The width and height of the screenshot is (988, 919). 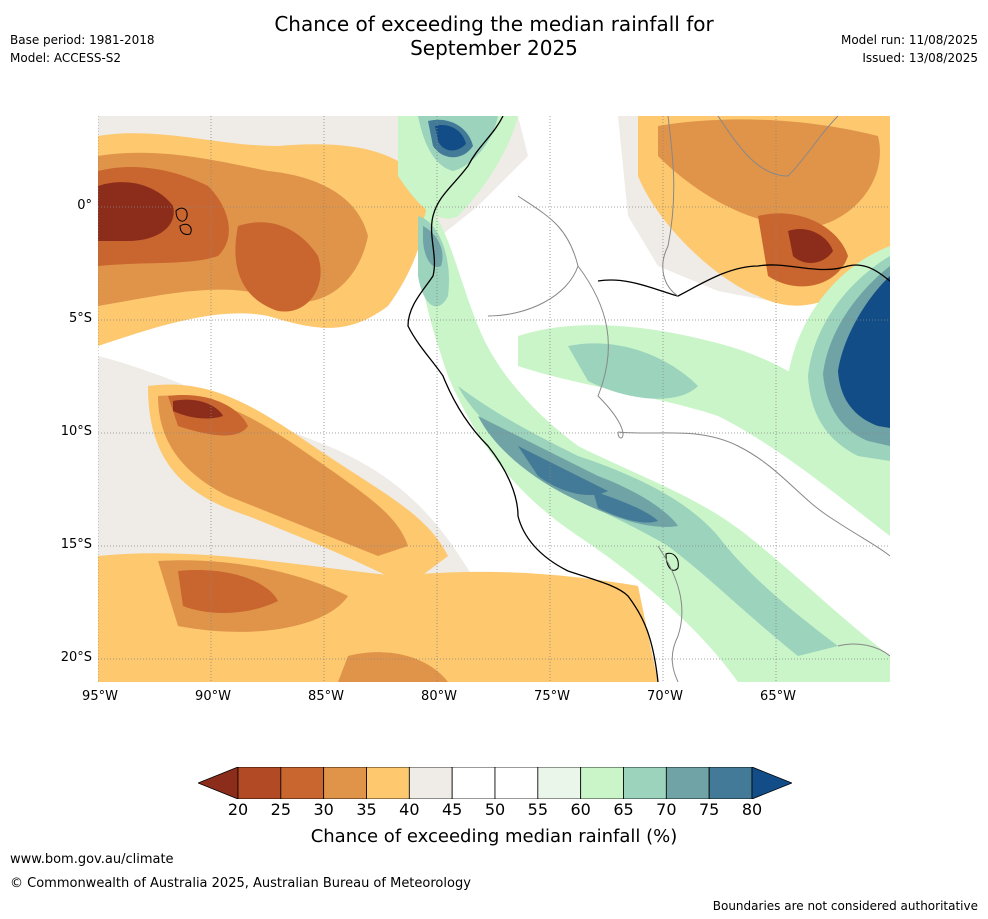 I want to click on colorbar-tick-label: 20, so click(x=238, y=809).